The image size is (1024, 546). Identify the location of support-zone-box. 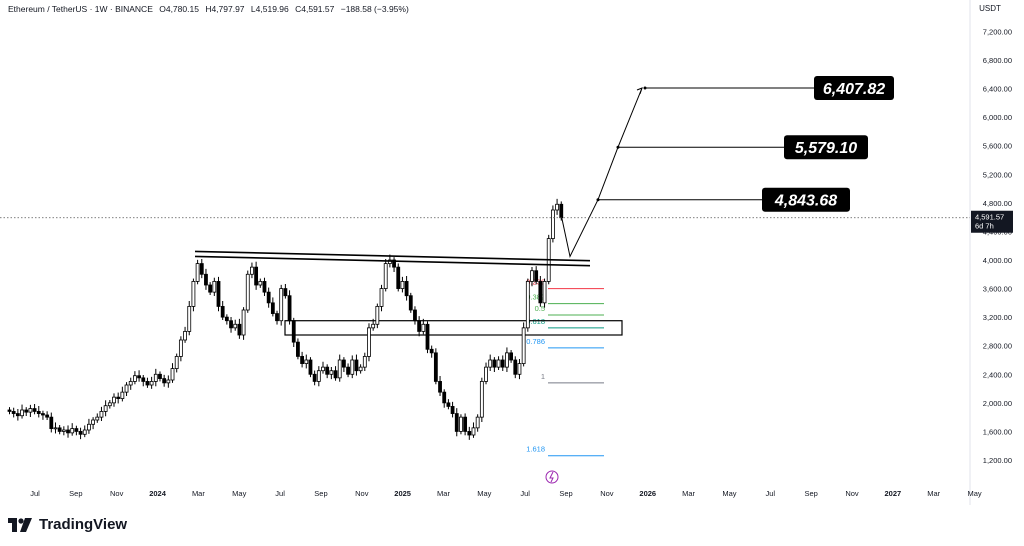
(453, 328).